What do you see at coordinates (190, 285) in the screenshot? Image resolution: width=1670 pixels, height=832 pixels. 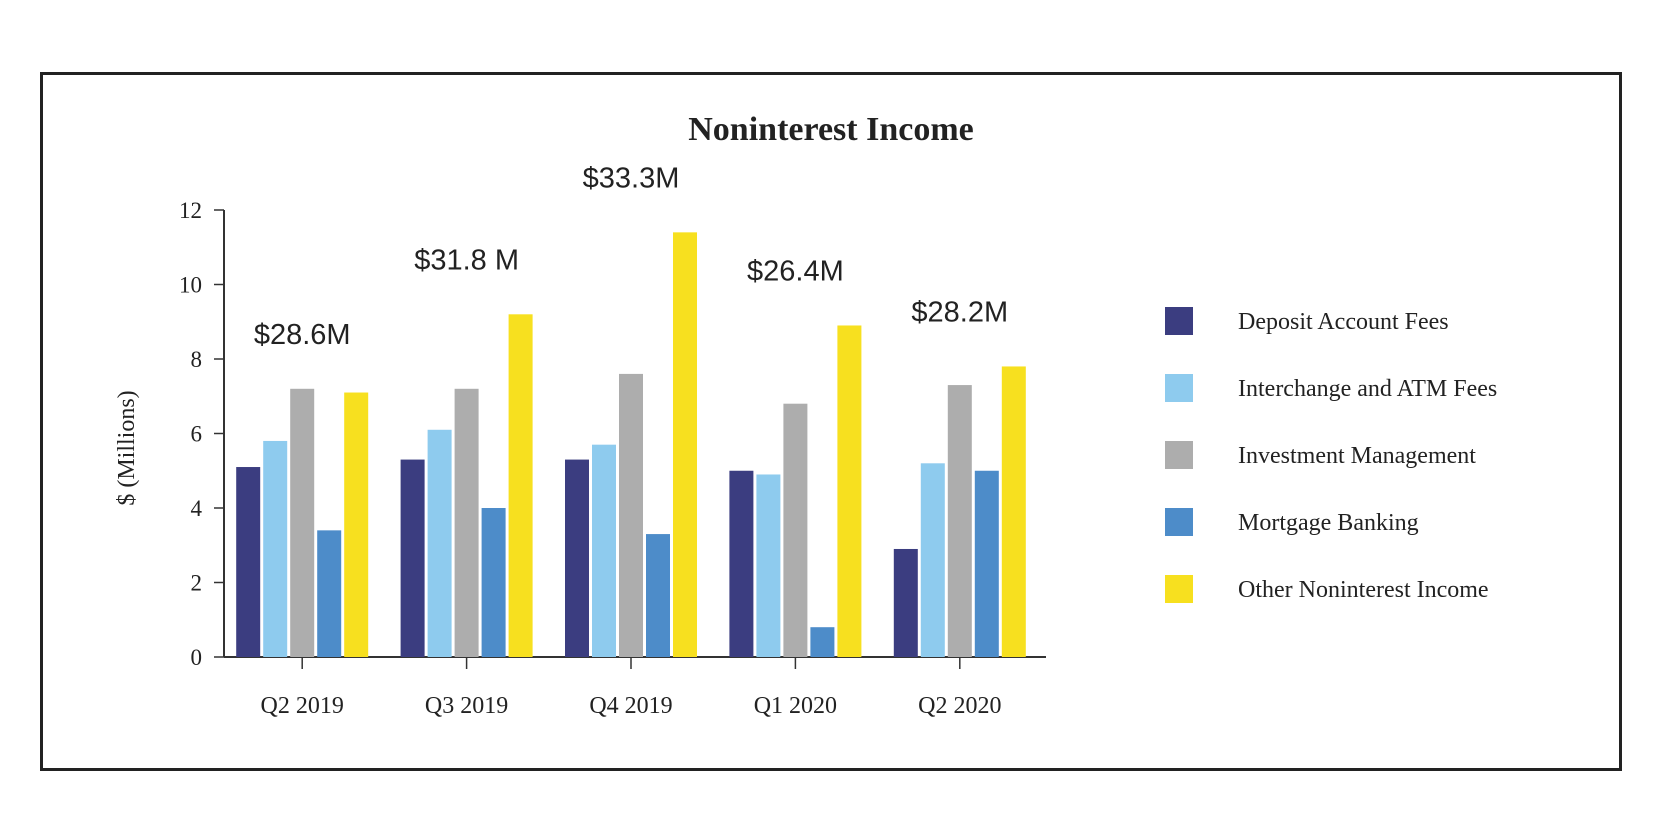 I see `y-tick-label: 10` at bounding box center [190, 285].